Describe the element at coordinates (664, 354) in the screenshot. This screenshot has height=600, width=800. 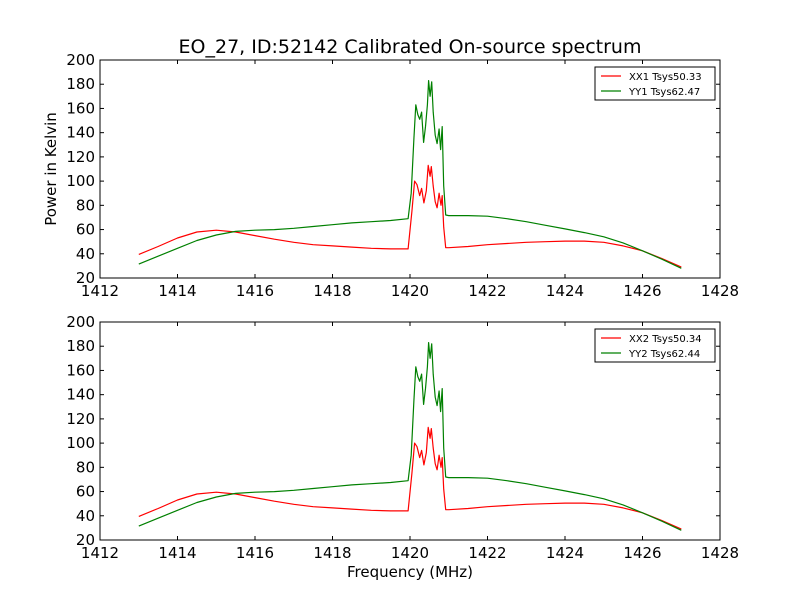
I see `legend-label: YY2 Tsys62.44` at that location.